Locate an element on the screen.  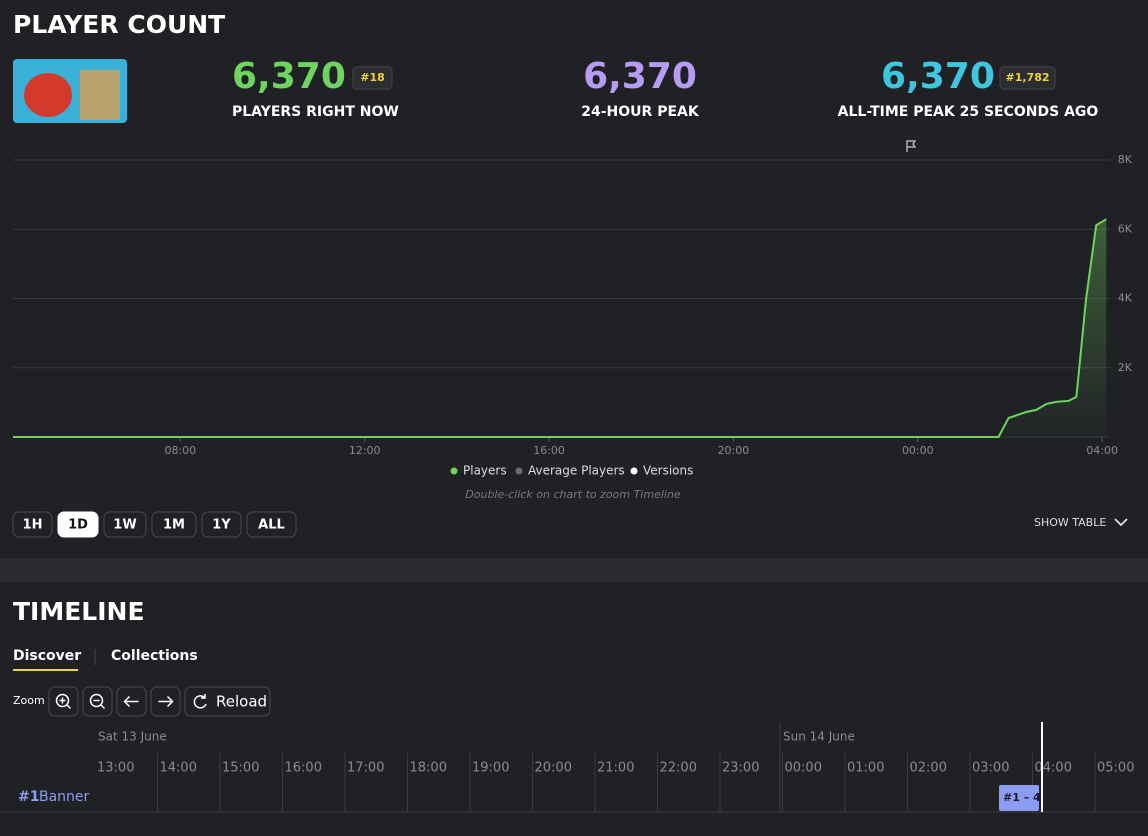
flag-icon is located at coordinates (911, 146).